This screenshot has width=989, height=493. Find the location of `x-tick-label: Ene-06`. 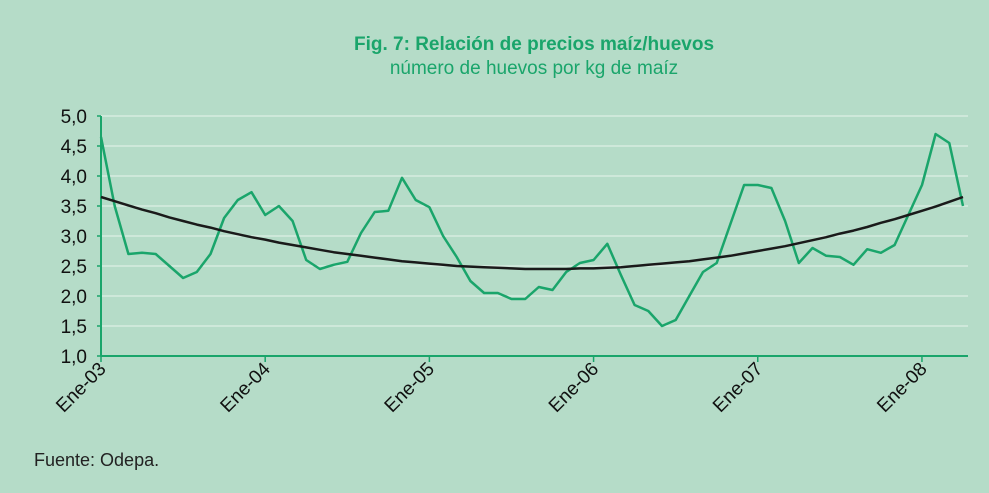

x-tick-label: Ene-06 is located at coordinates (574, 388).